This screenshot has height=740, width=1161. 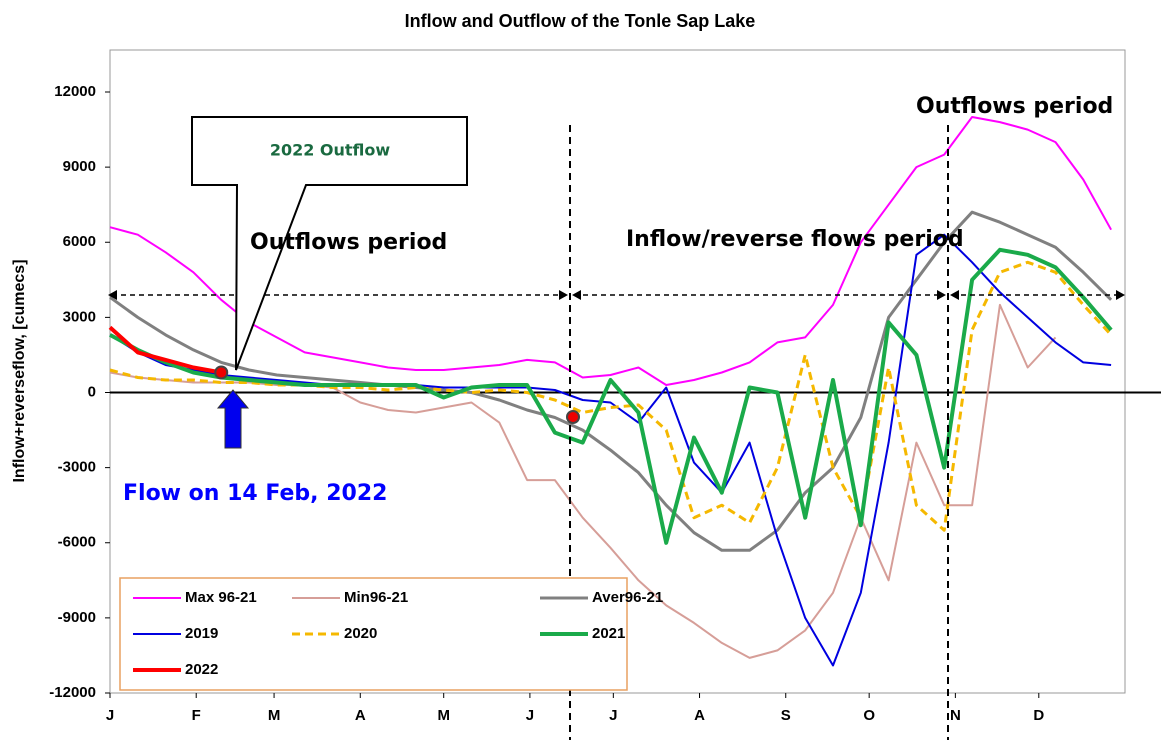 What do you see at coordinates (580, 21) in the screenshot?
I see `chart-title: Inflow and Outflow of the Tonle Sap Lake` at bounding box center [580, 21].